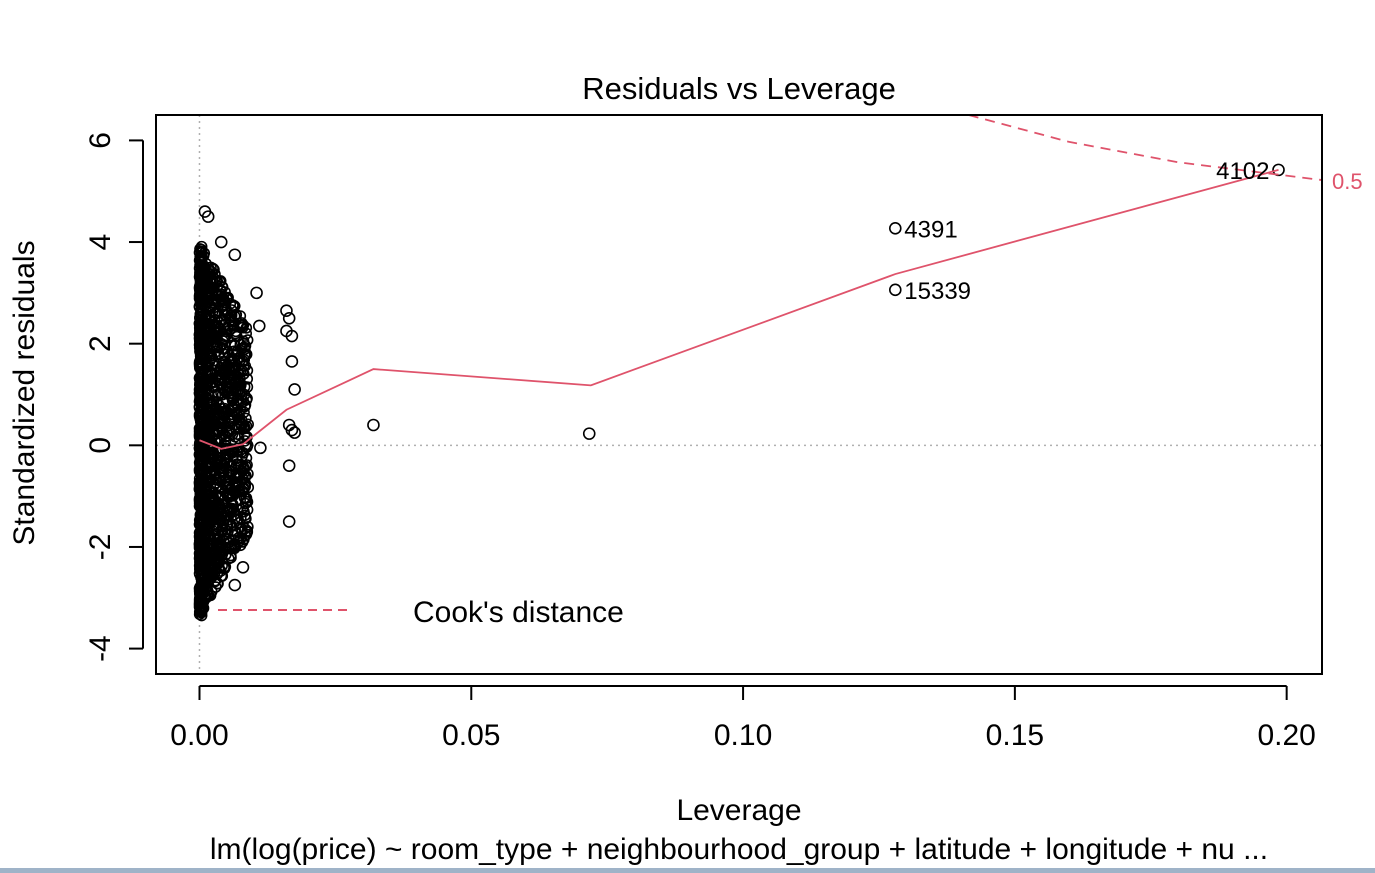 This screenshot has height=873, width=1375. Describe the element at coordinates (114, 397) in the screenshot. I see `y-axis: 6 4 2 0 -2 -4` at that location.